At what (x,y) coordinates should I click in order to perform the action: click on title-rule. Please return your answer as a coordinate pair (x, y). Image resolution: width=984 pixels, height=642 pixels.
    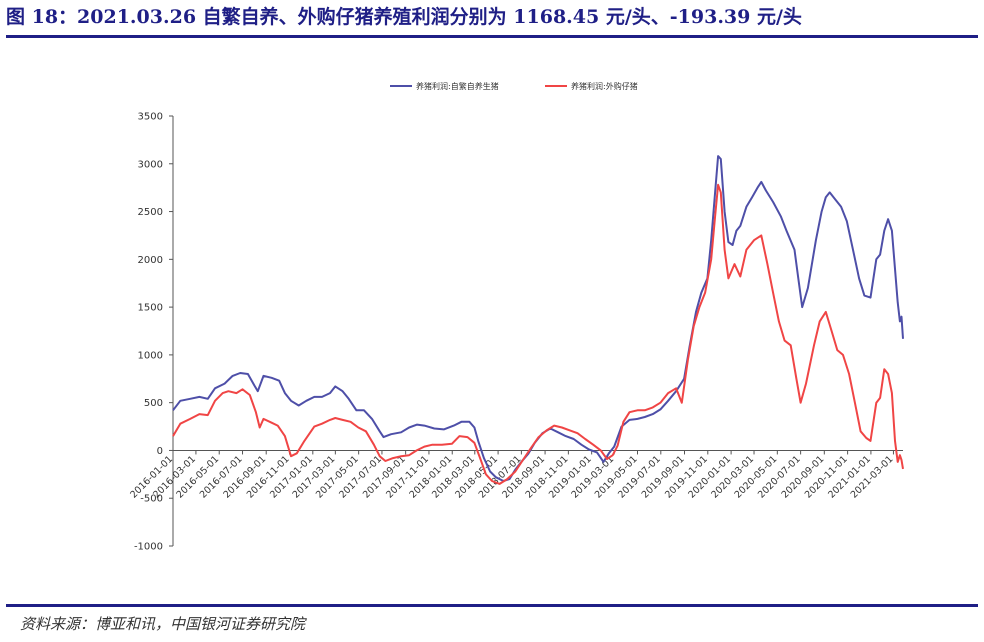
    Looking at the image, I should click on (492, 36).